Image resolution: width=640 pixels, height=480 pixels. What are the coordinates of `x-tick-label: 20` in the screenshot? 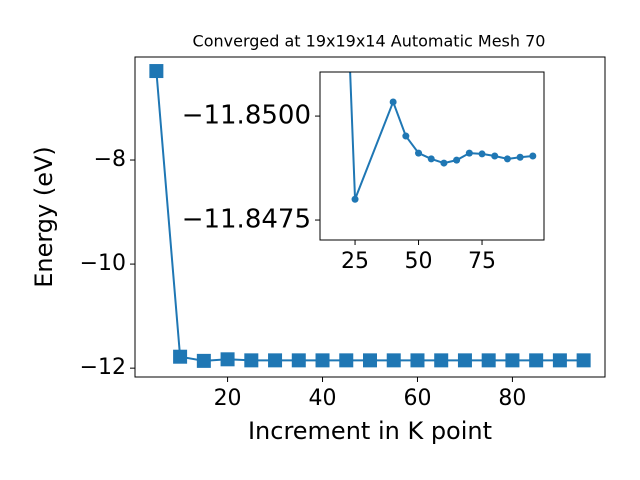 It's located at (228, 398).